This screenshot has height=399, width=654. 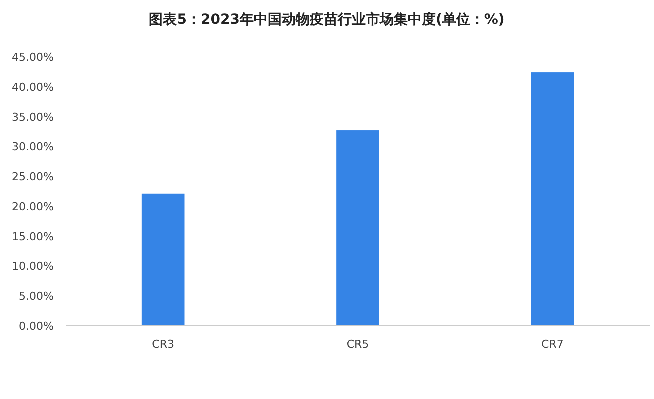 I want to click on chart-title: 图表5：2023年中国动物疫苗行业市场集中度(单位：%), so click(x=327, y=19).